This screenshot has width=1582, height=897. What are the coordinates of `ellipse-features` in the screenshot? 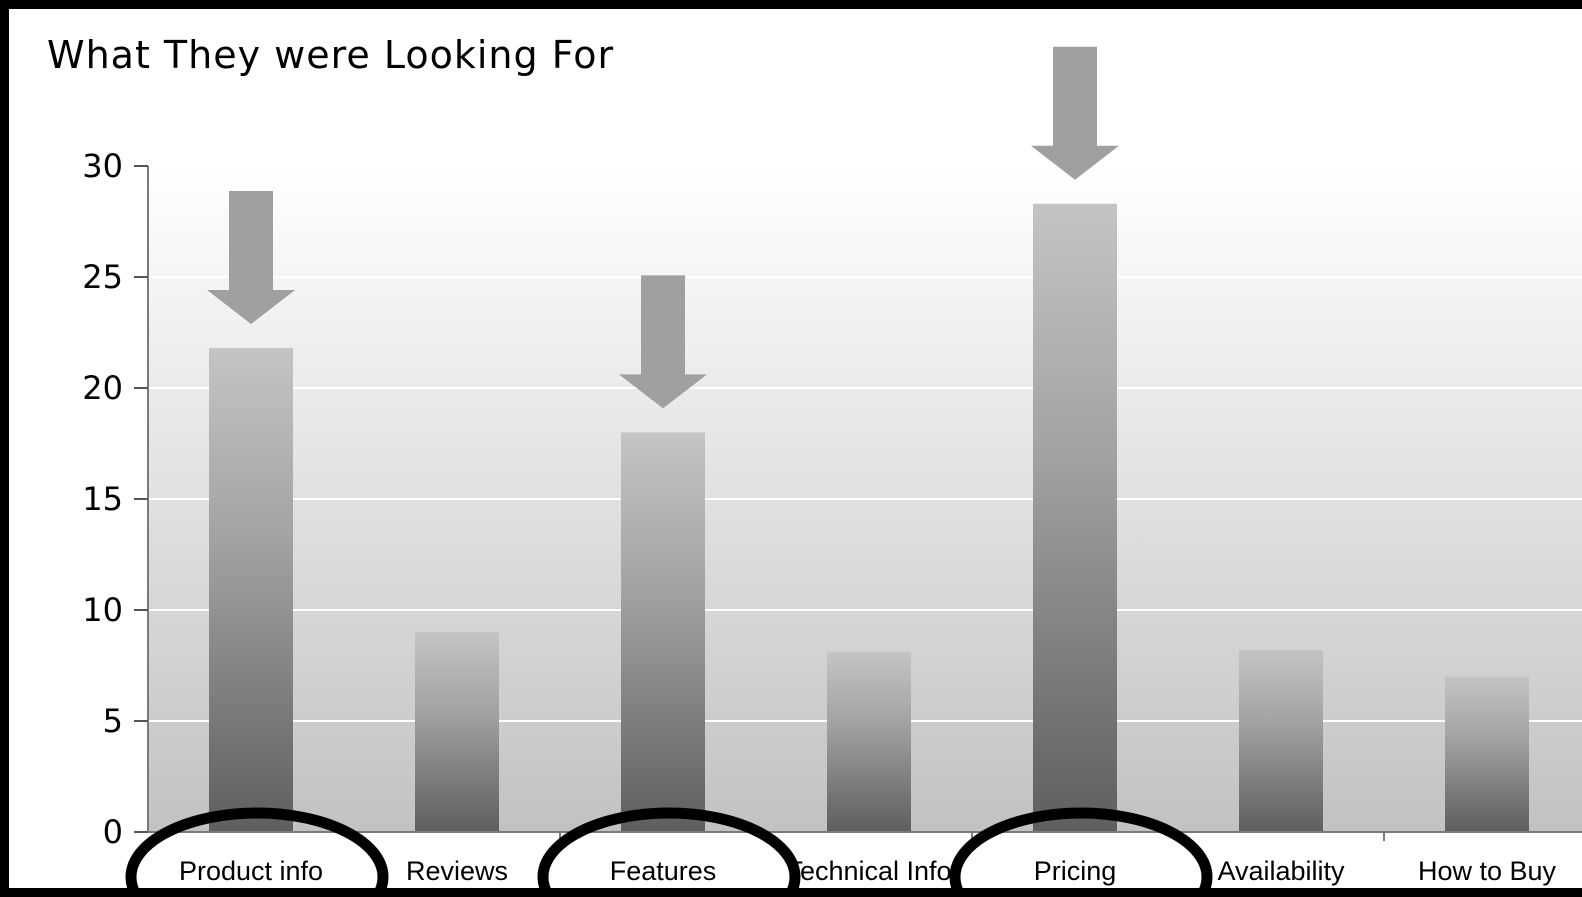 It's located at (669, 847).